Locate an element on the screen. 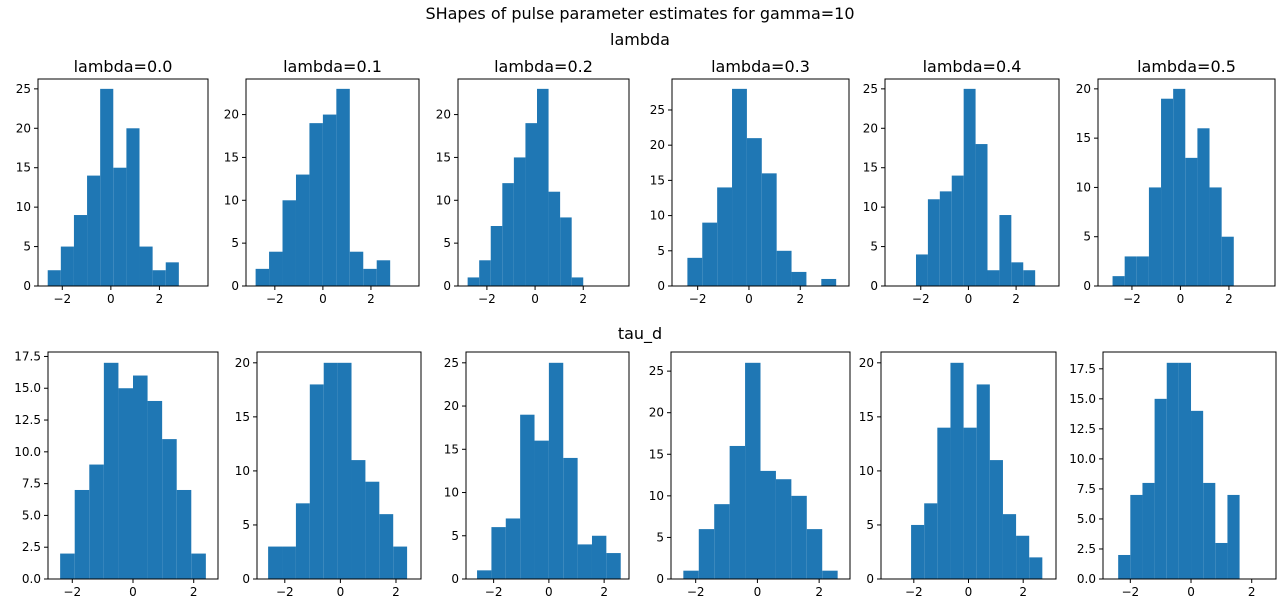 The image size is (1280, 607). histogram-panel-r1-c5: −2 0 2 0.0 2.5 5.0 7.5 10.0 12.5 15.0 17.5 is located at coordinates (1173, 475).